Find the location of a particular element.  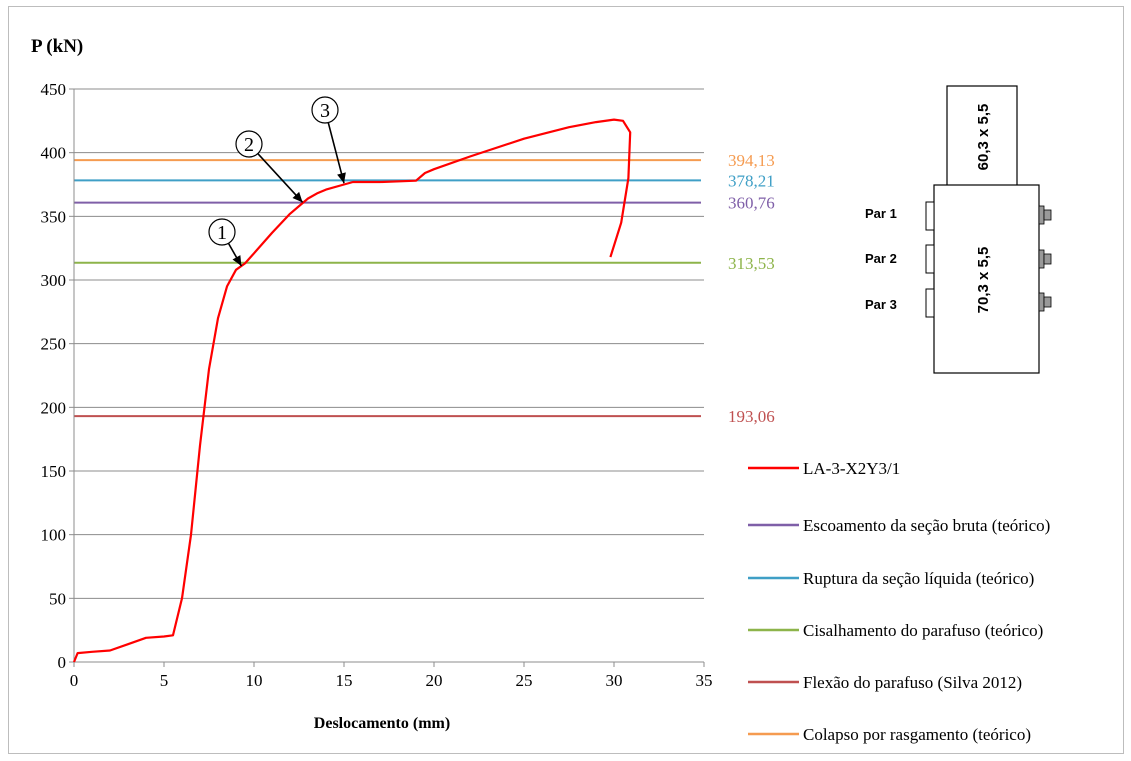

legend-label-4: Flexão do parafuso (Silva 2012) is located at coordinates (912, 682).